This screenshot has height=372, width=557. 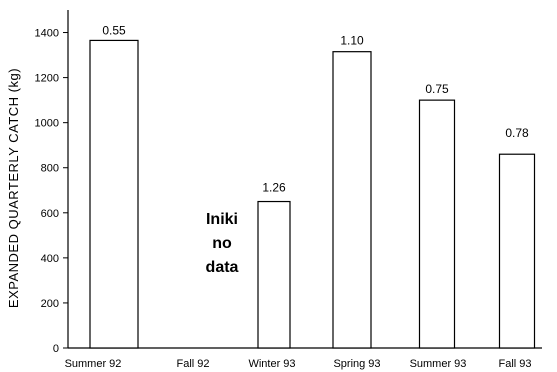 What do you see at coordinates (271, 364) in the screenshot?
I see `x-tick-label-winter-93: Winter 93` at bounding box center [271, 364].